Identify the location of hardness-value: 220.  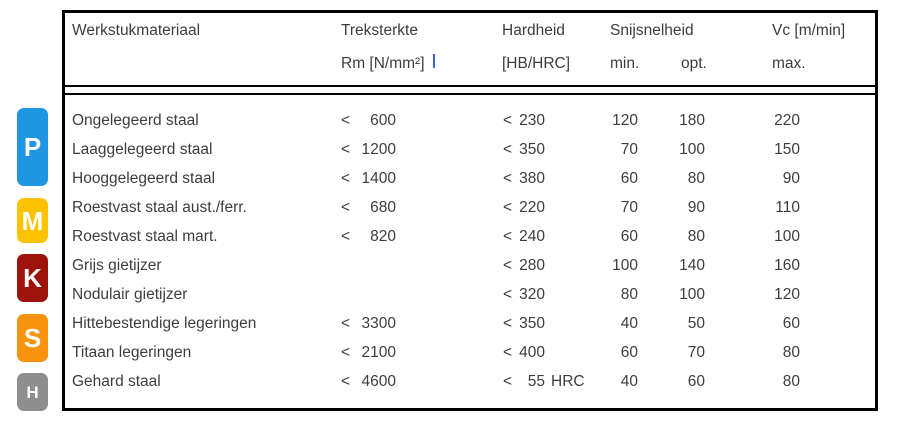
(532, 207).